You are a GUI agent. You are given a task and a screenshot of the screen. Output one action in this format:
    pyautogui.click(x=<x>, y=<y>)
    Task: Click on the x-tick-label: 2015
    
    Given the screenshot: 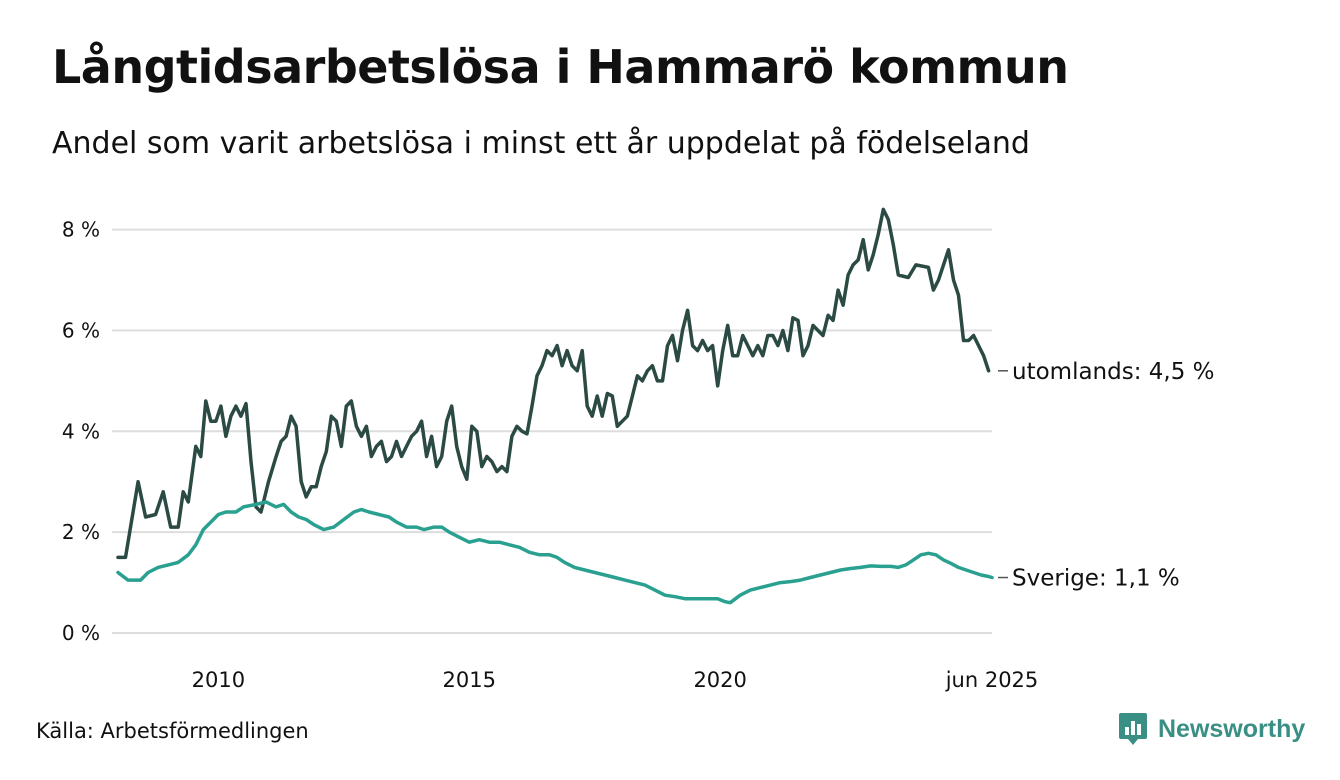 What is the action you would take?
    pyautogui.click(x=469, y=680)
    